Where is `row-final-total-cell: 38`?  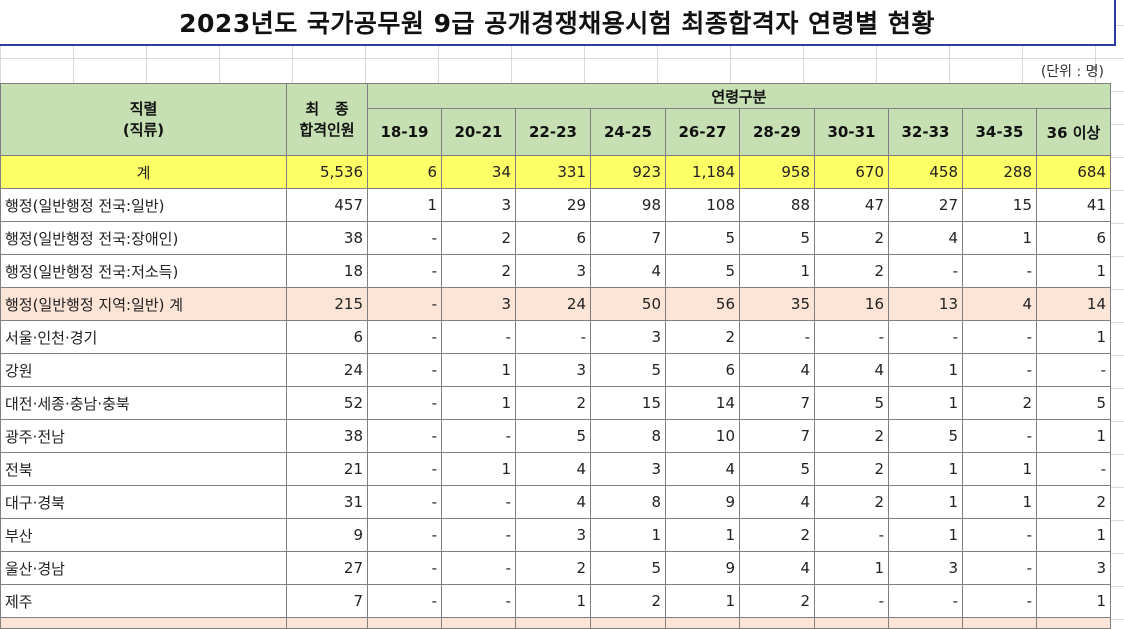 row-final-total-cell: 38 is located at coordinates (327, 238).